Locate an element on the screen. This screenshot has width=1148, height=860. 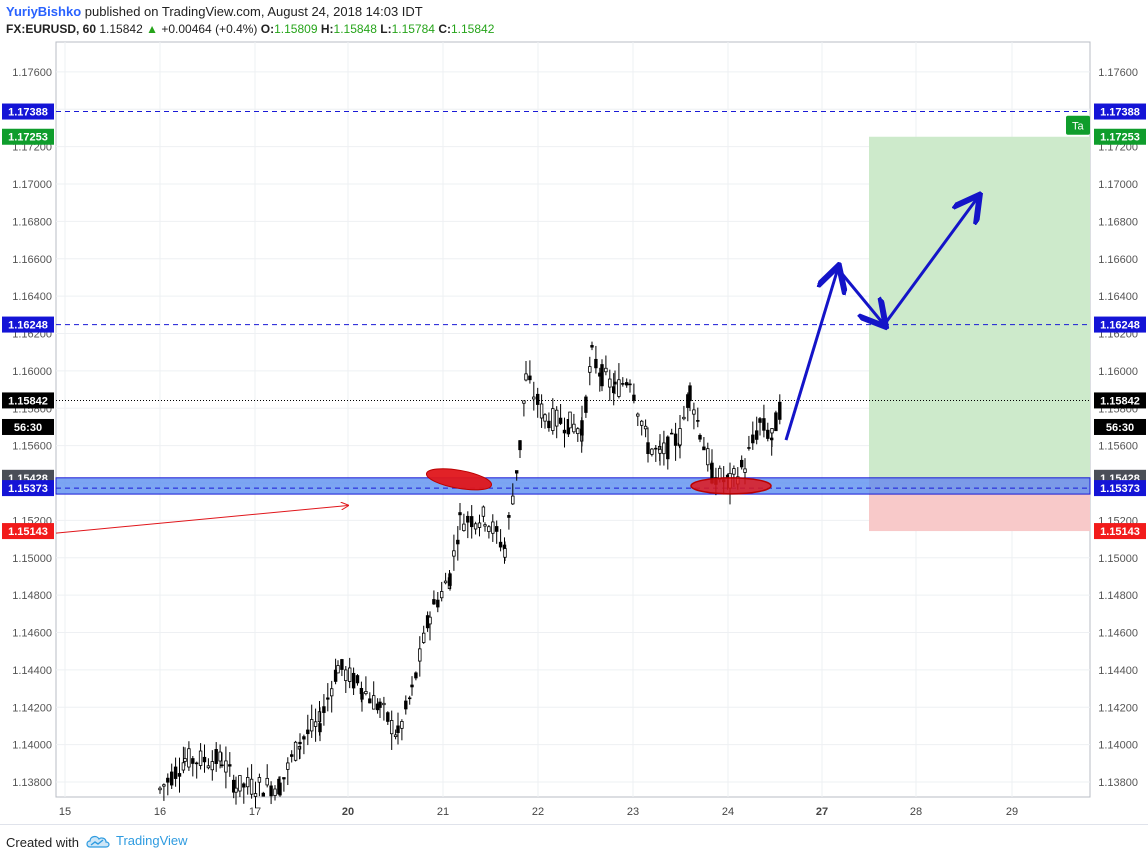
price-label-text: 56:30 is located at coordinates (1120, 428).